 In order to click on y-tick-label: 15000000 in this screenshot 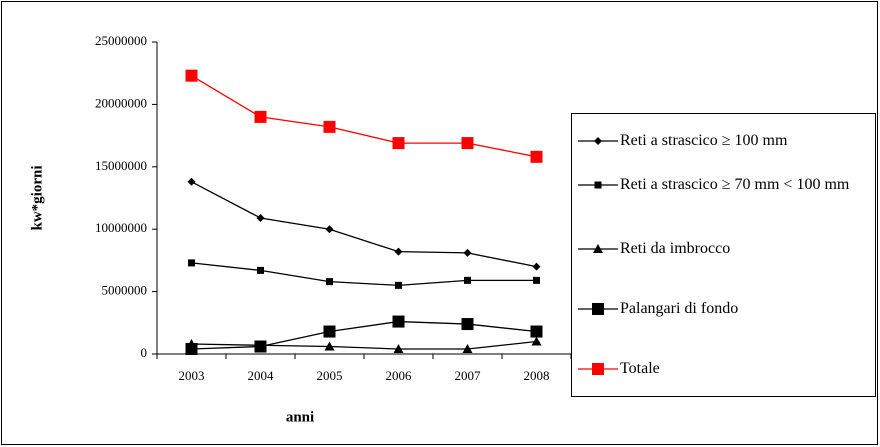, I will do `click(121, 165)`.